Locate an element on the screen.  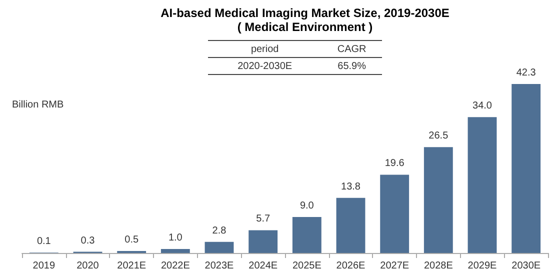
x-tick-label: 2019 is located at coordinates (44, 266).